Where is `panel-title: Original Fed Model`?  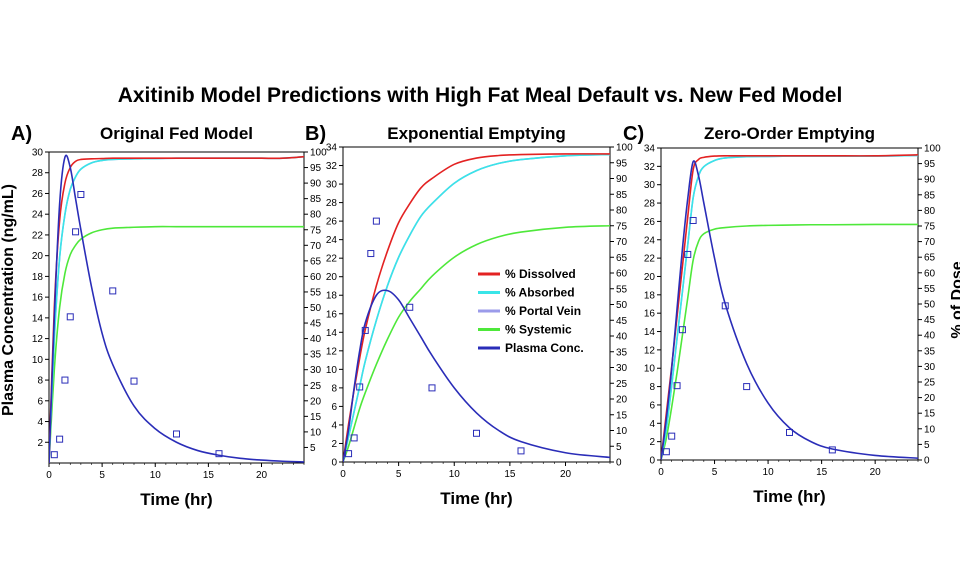 panel-title: Original Fed Model is located at coordinates (176, 133).